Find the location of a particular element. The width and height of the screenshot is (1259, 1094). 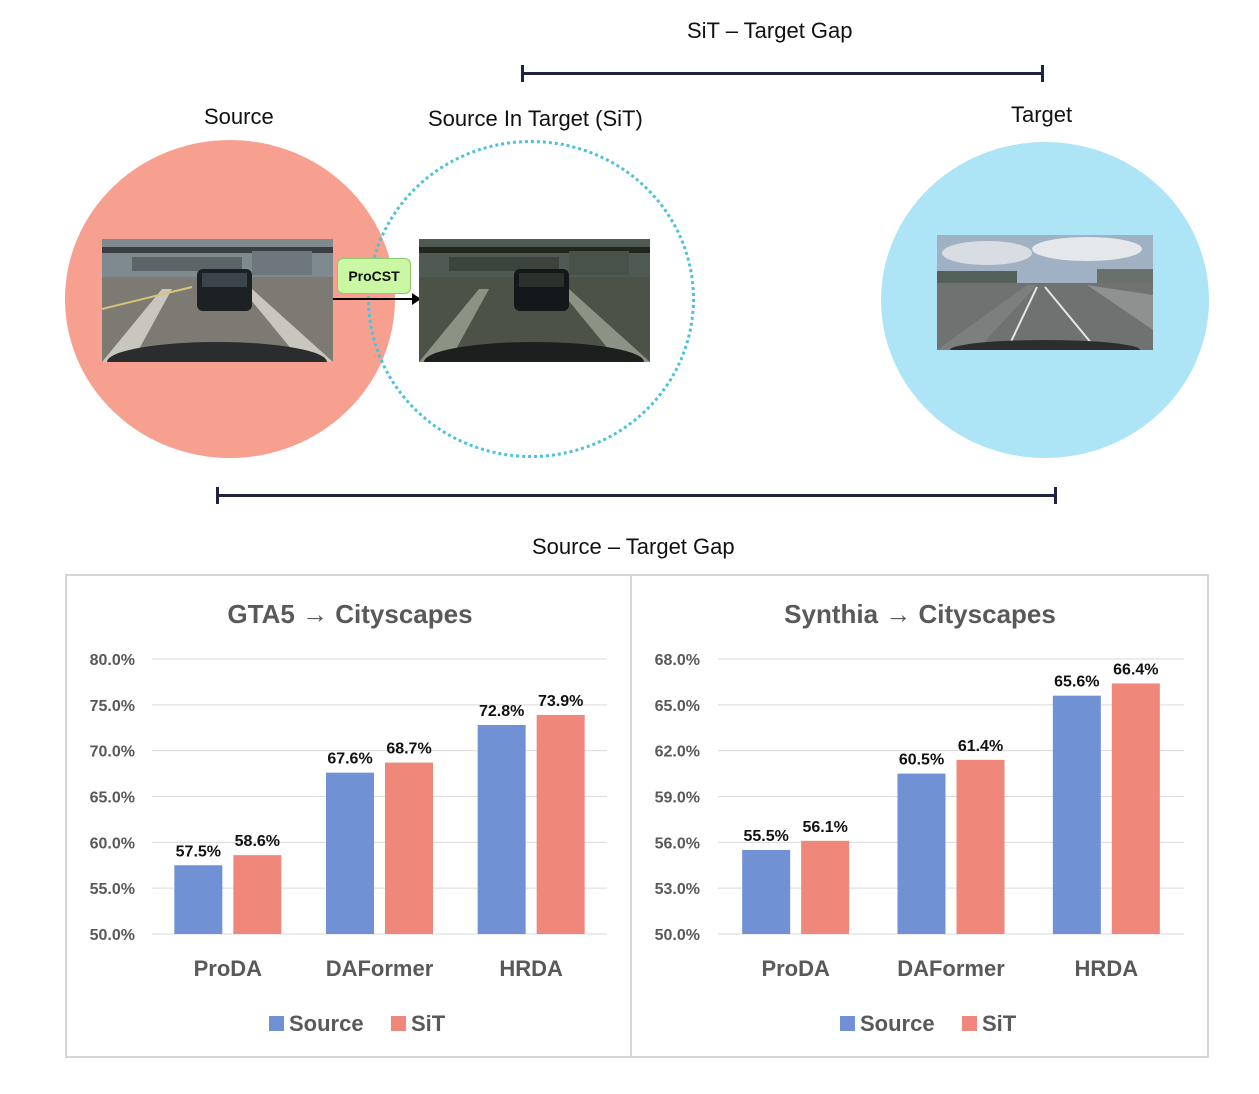

y-tick-label: 62.0% is located at coordinates (677, 752).